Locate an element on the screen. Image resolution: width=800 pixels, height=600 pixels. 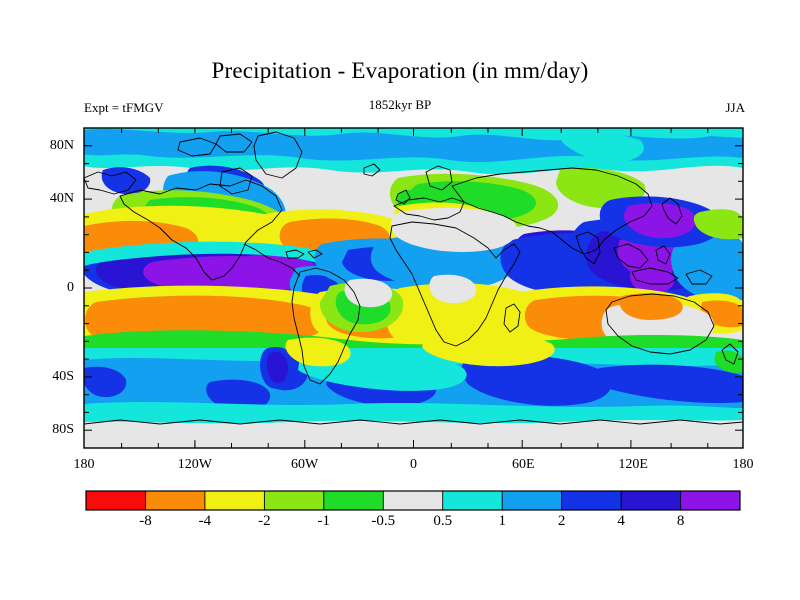
x-tick-label-180e: 180 is located at coordinates (743, 464).